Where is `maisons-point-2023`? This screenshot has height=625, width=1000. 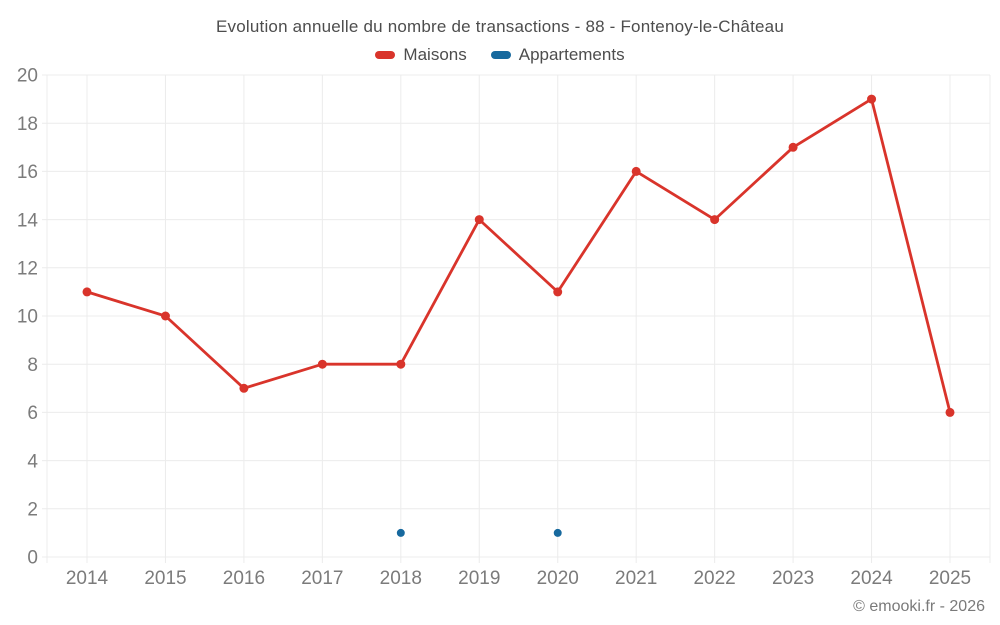
maisons-point-2023 is located at coordinates (793, 147).